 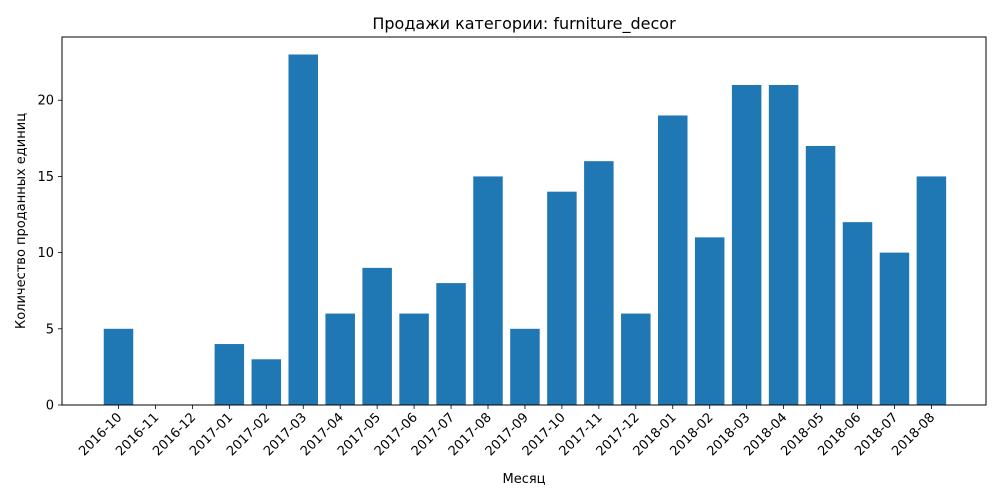 What do you see at coordinates (50, 329) in the screenshot?
I see `y-tick-label: 5` at bounding box center [50, 329].